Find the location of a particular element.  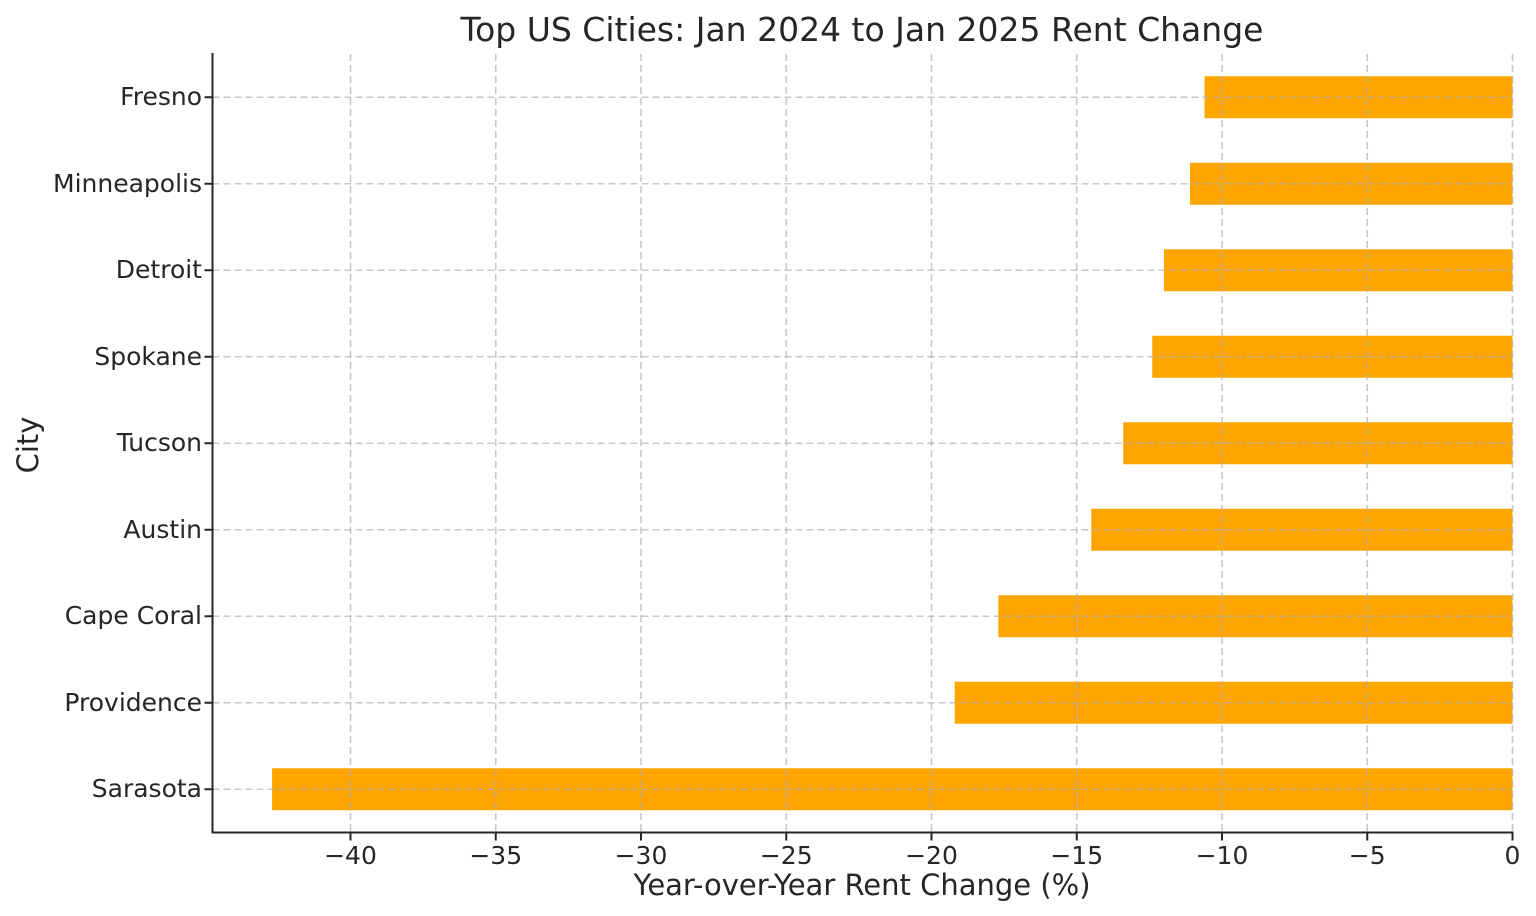

y-tick-label-austin: Austin is located at coordinates (162, 529).